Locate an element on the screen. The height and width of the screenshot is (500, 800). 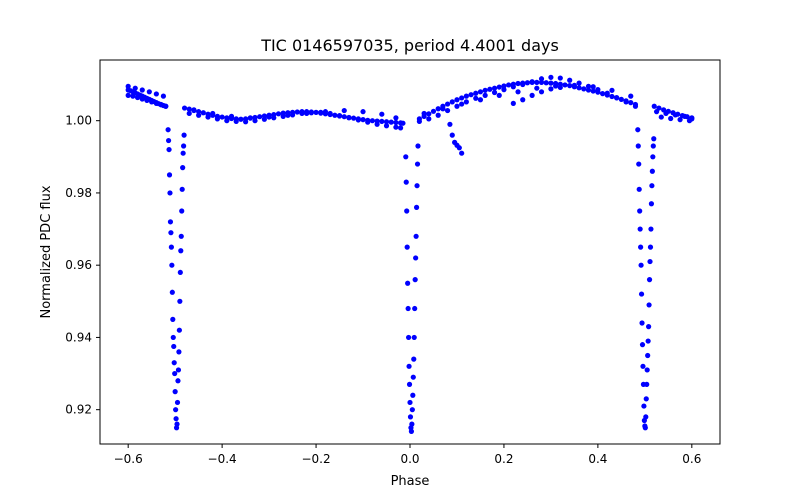
x-axis-label: Phase is located at coordinates (410, 481).